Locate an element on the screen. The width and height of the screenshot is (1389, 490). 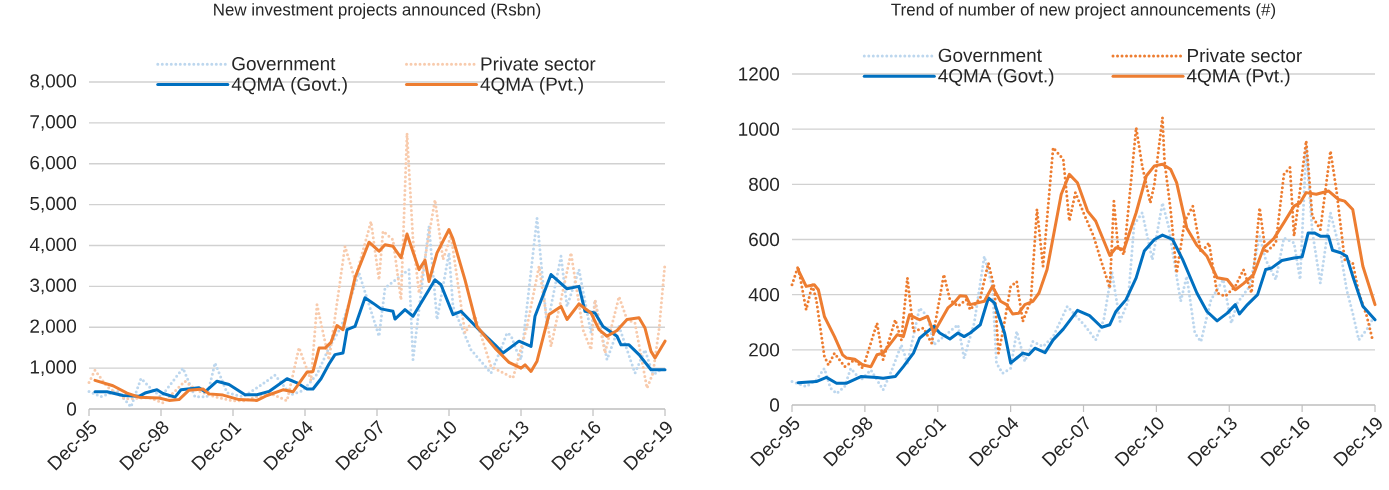
y-tick-label: 6,000 is located at coordinates (53, 163).